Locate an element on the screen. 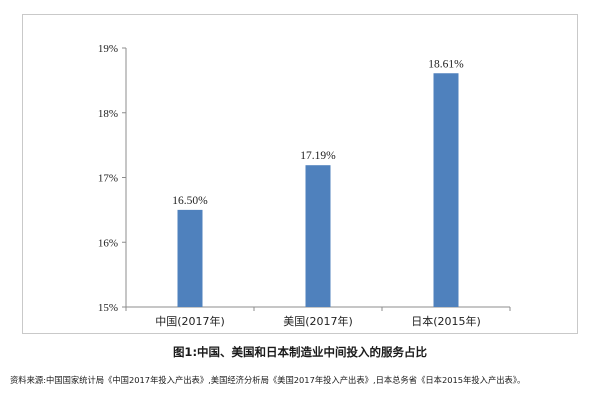 The width and height of the screenshot is (600, 400). y-tick-label: 18% is located at coordinates (108, 114).